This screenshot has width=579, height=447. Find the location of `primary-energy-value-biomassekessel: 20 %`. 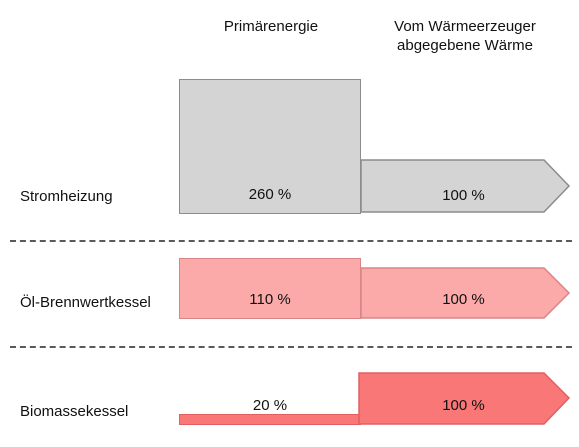

primary-energy-value-biomassekessel: 20 % is located at coordinates (270, 405).